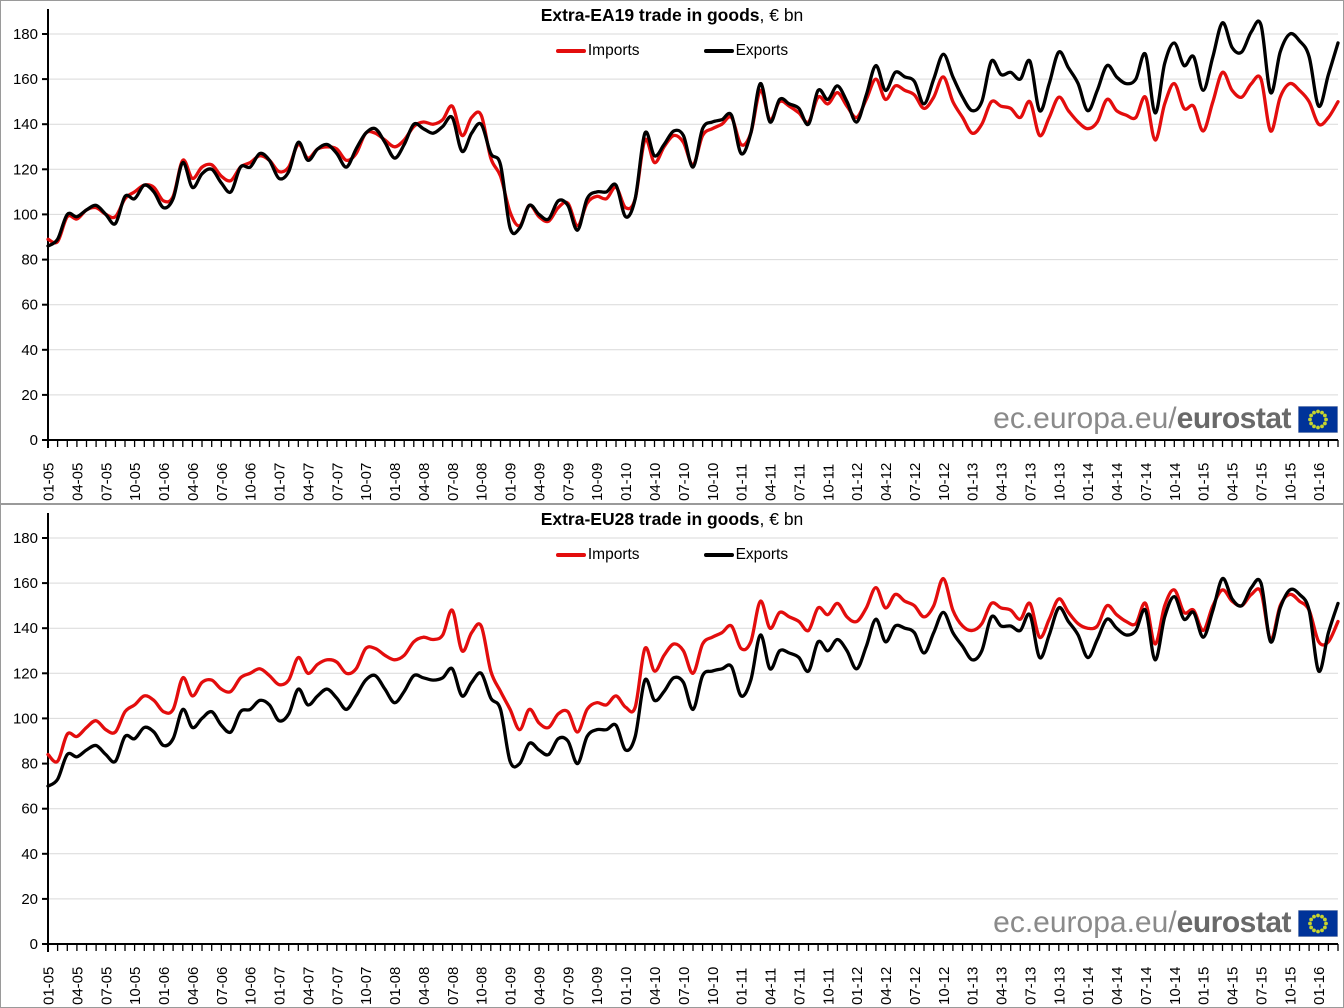  What do you see at coordinates (828, 482) in the screenshot?
I see `x-tick-label: 10-11` at bounding box center [828, 482].